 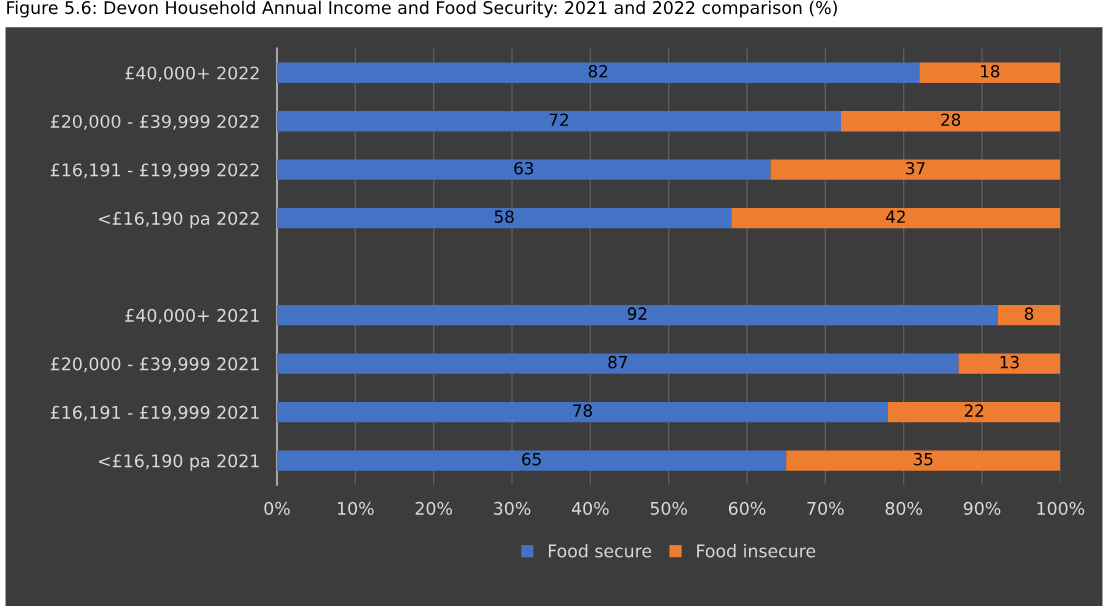 I want to click on data-label: 28, so click(x=951, y=120).